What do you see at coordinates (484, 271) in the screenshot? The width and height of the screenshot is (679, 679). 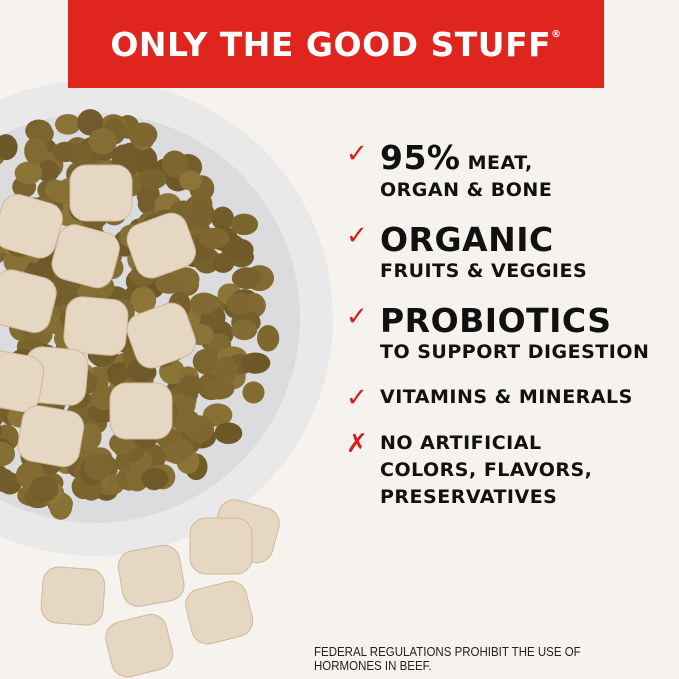 I see `feature-subline: FRUITS & VEGGIES` at bounding box center [484, 271].